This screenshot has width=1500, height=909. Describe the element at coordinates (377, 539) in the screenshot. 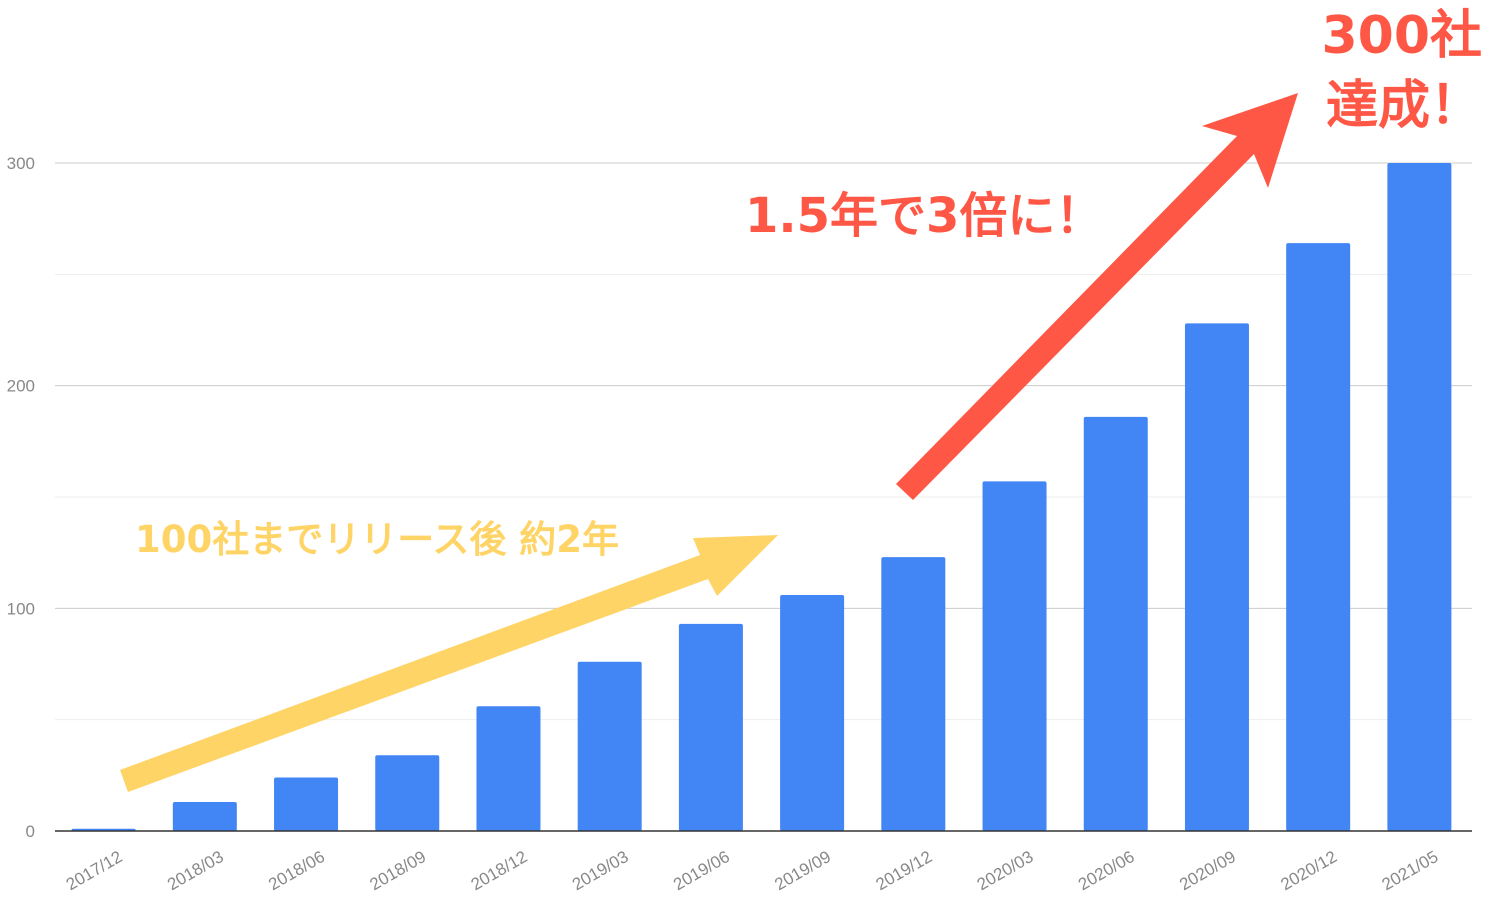

I see `early-growth-annotation: 100社までリリース後 約2年` at that location.